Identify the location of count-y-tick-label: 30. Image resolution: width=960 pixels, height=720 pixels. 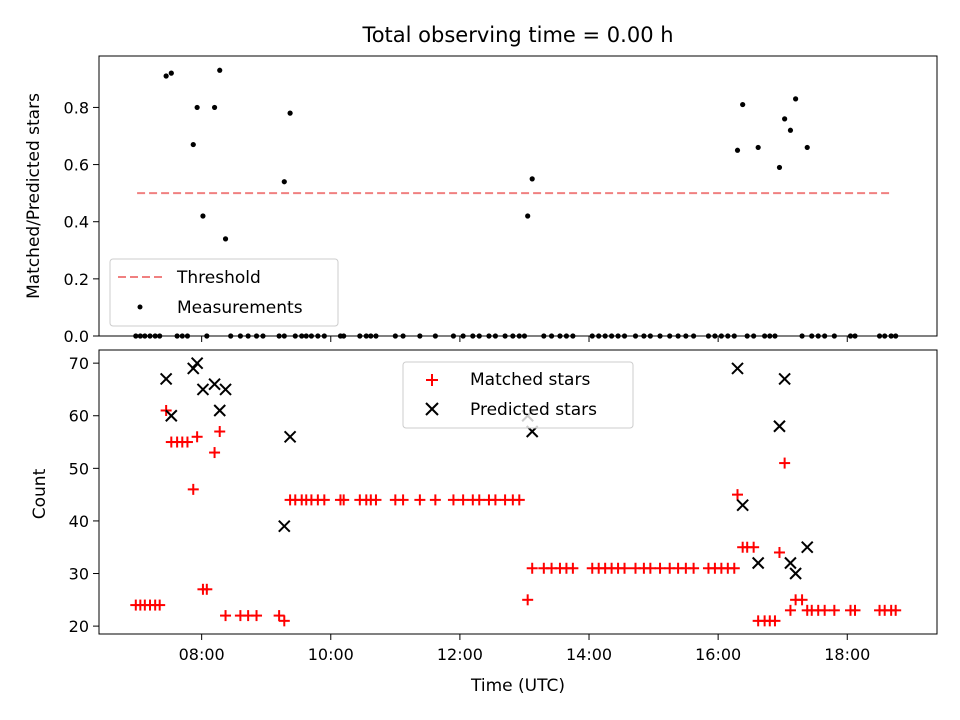
(79, 574).